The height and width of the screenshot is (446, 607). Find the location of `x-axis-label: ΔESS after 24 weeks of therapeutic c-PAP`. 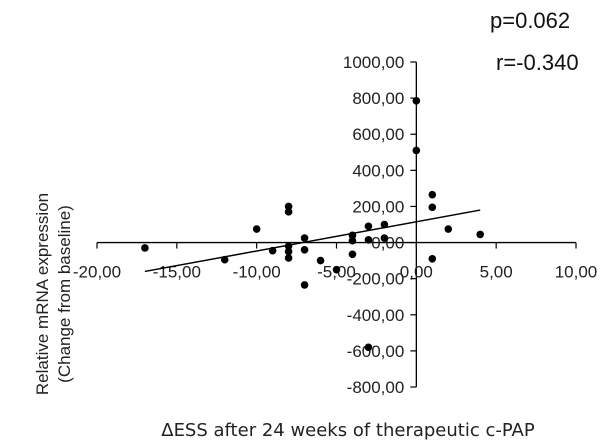

x-axis-label: ΔESS after 24 weeks of therapeutic c-PAP is located at coordinates (348, 430).